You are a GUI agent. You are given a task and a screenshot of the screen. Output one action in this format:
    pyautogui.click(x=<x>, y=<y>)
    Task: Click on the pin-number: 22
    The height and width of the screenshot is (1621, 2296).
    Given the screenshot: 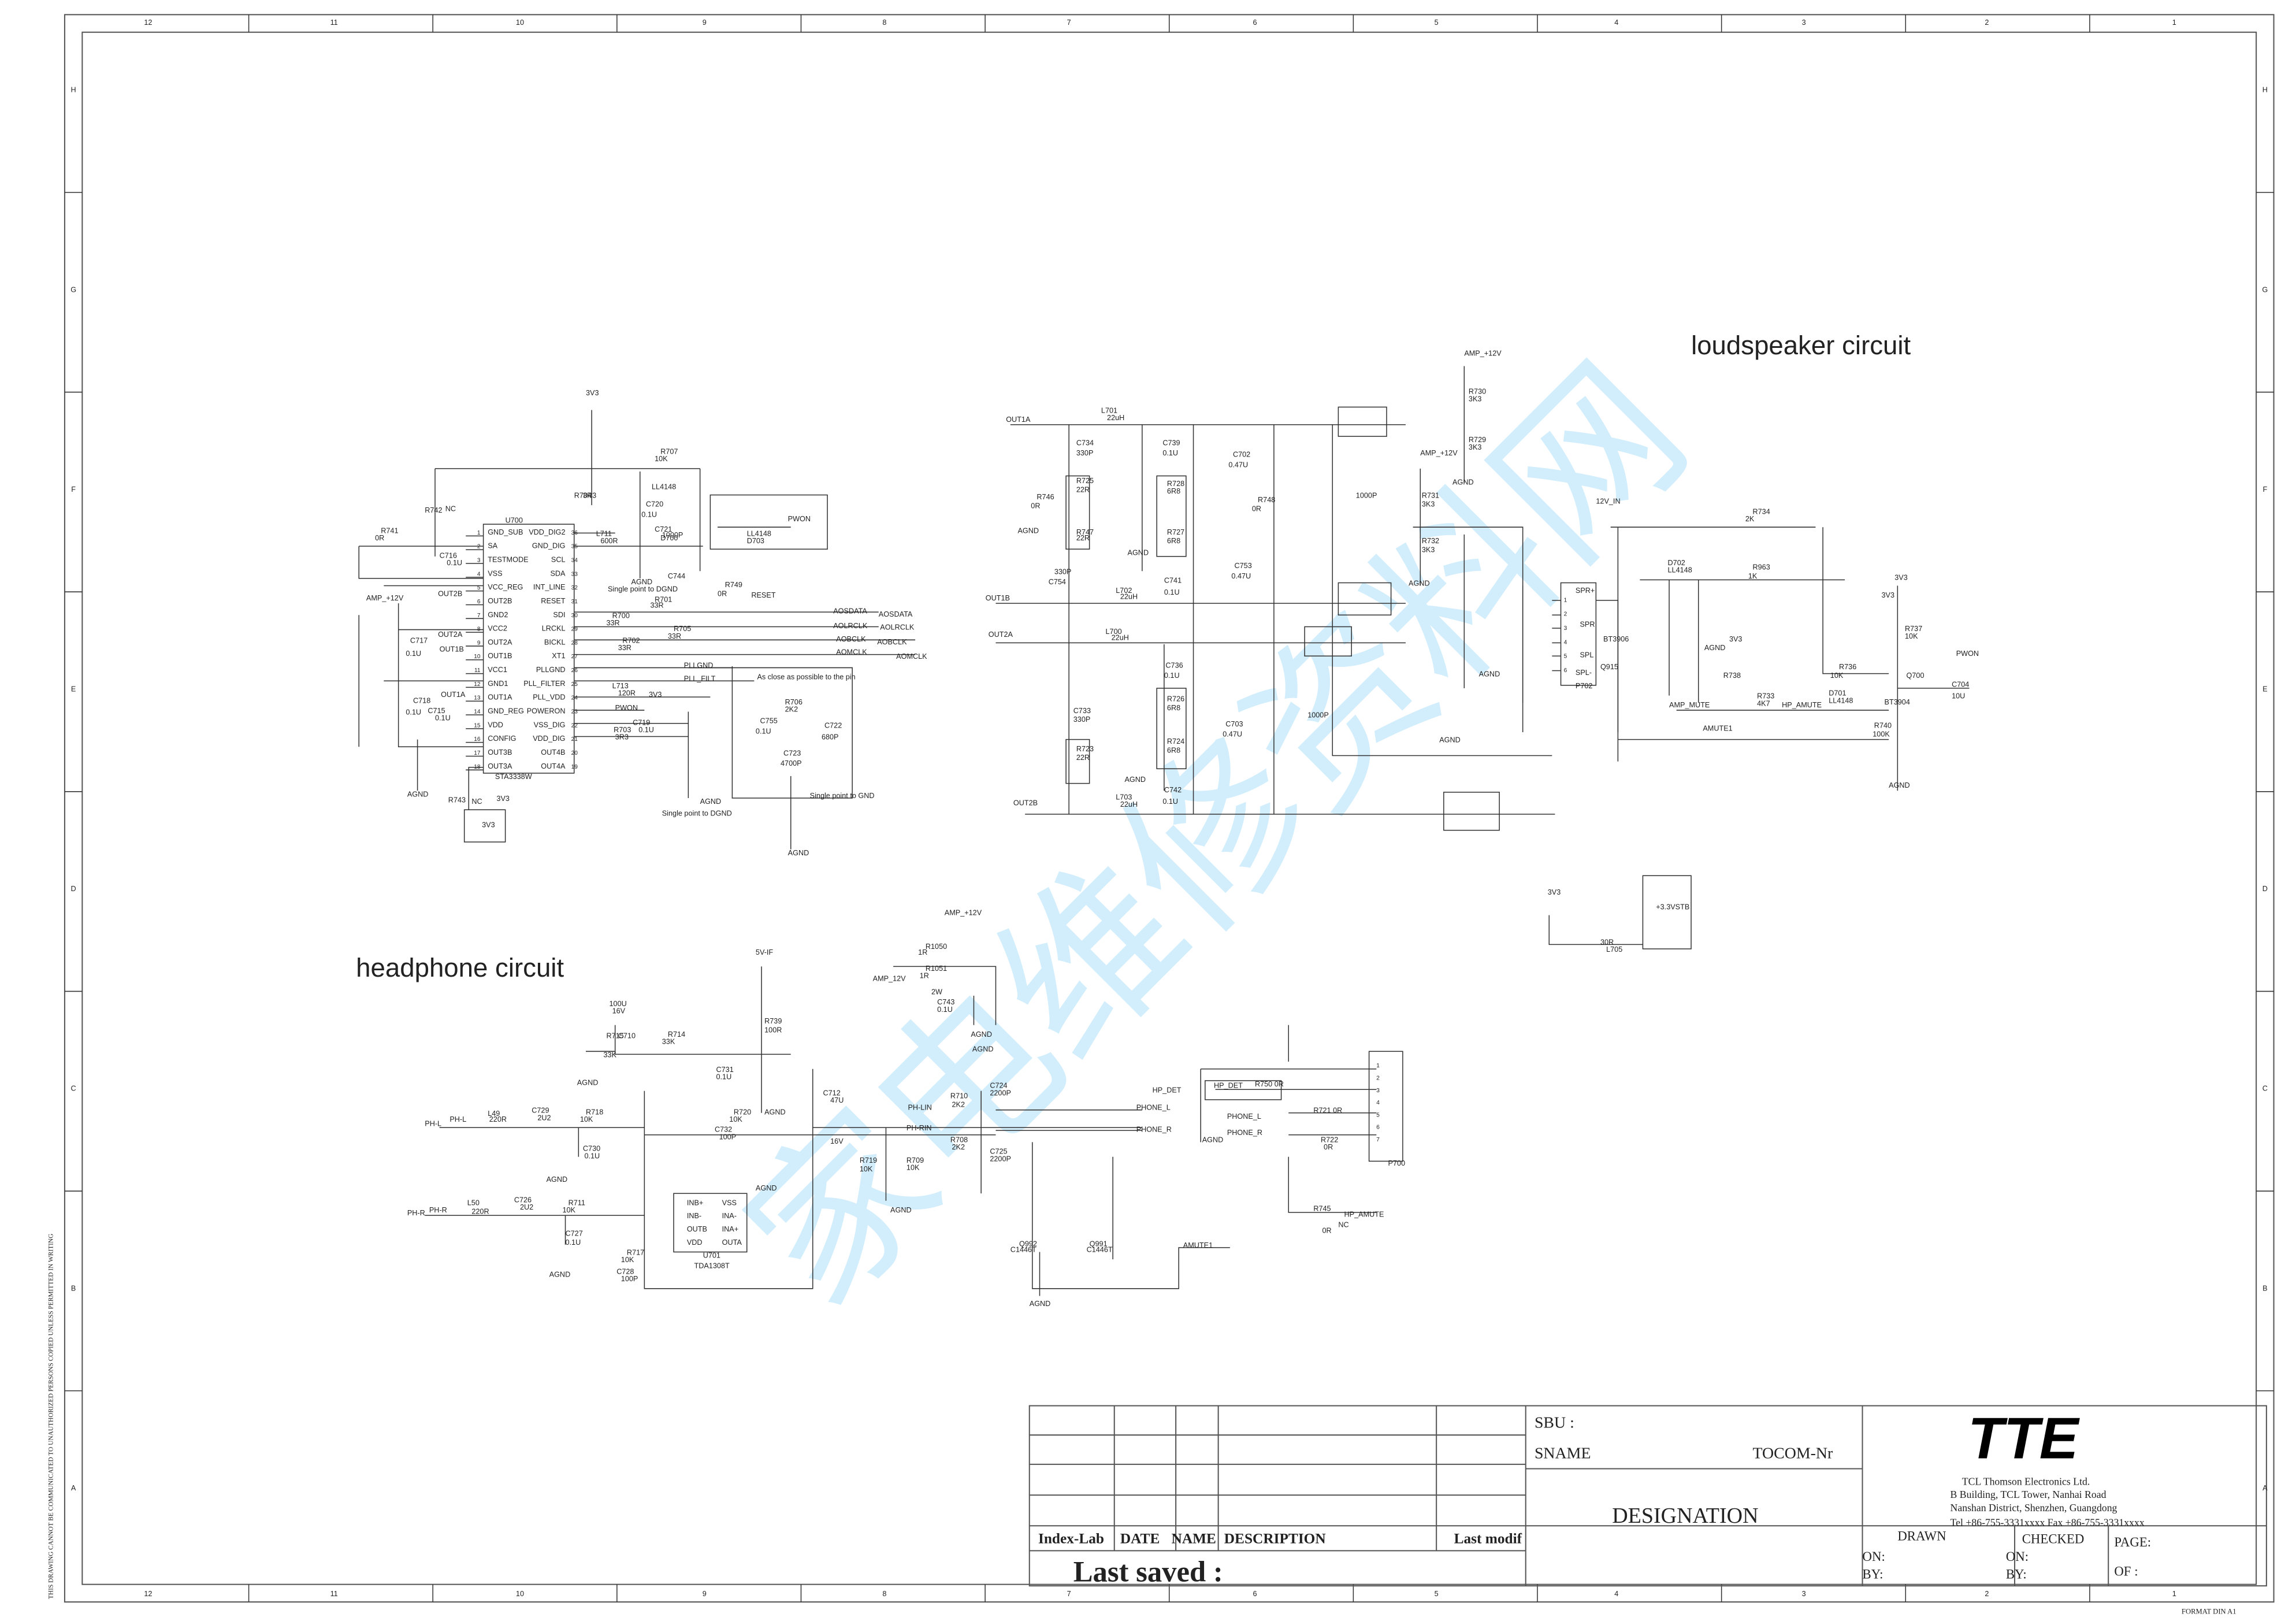 What is the action you would take?
    pyautogui.click(x=574, y=725)
    